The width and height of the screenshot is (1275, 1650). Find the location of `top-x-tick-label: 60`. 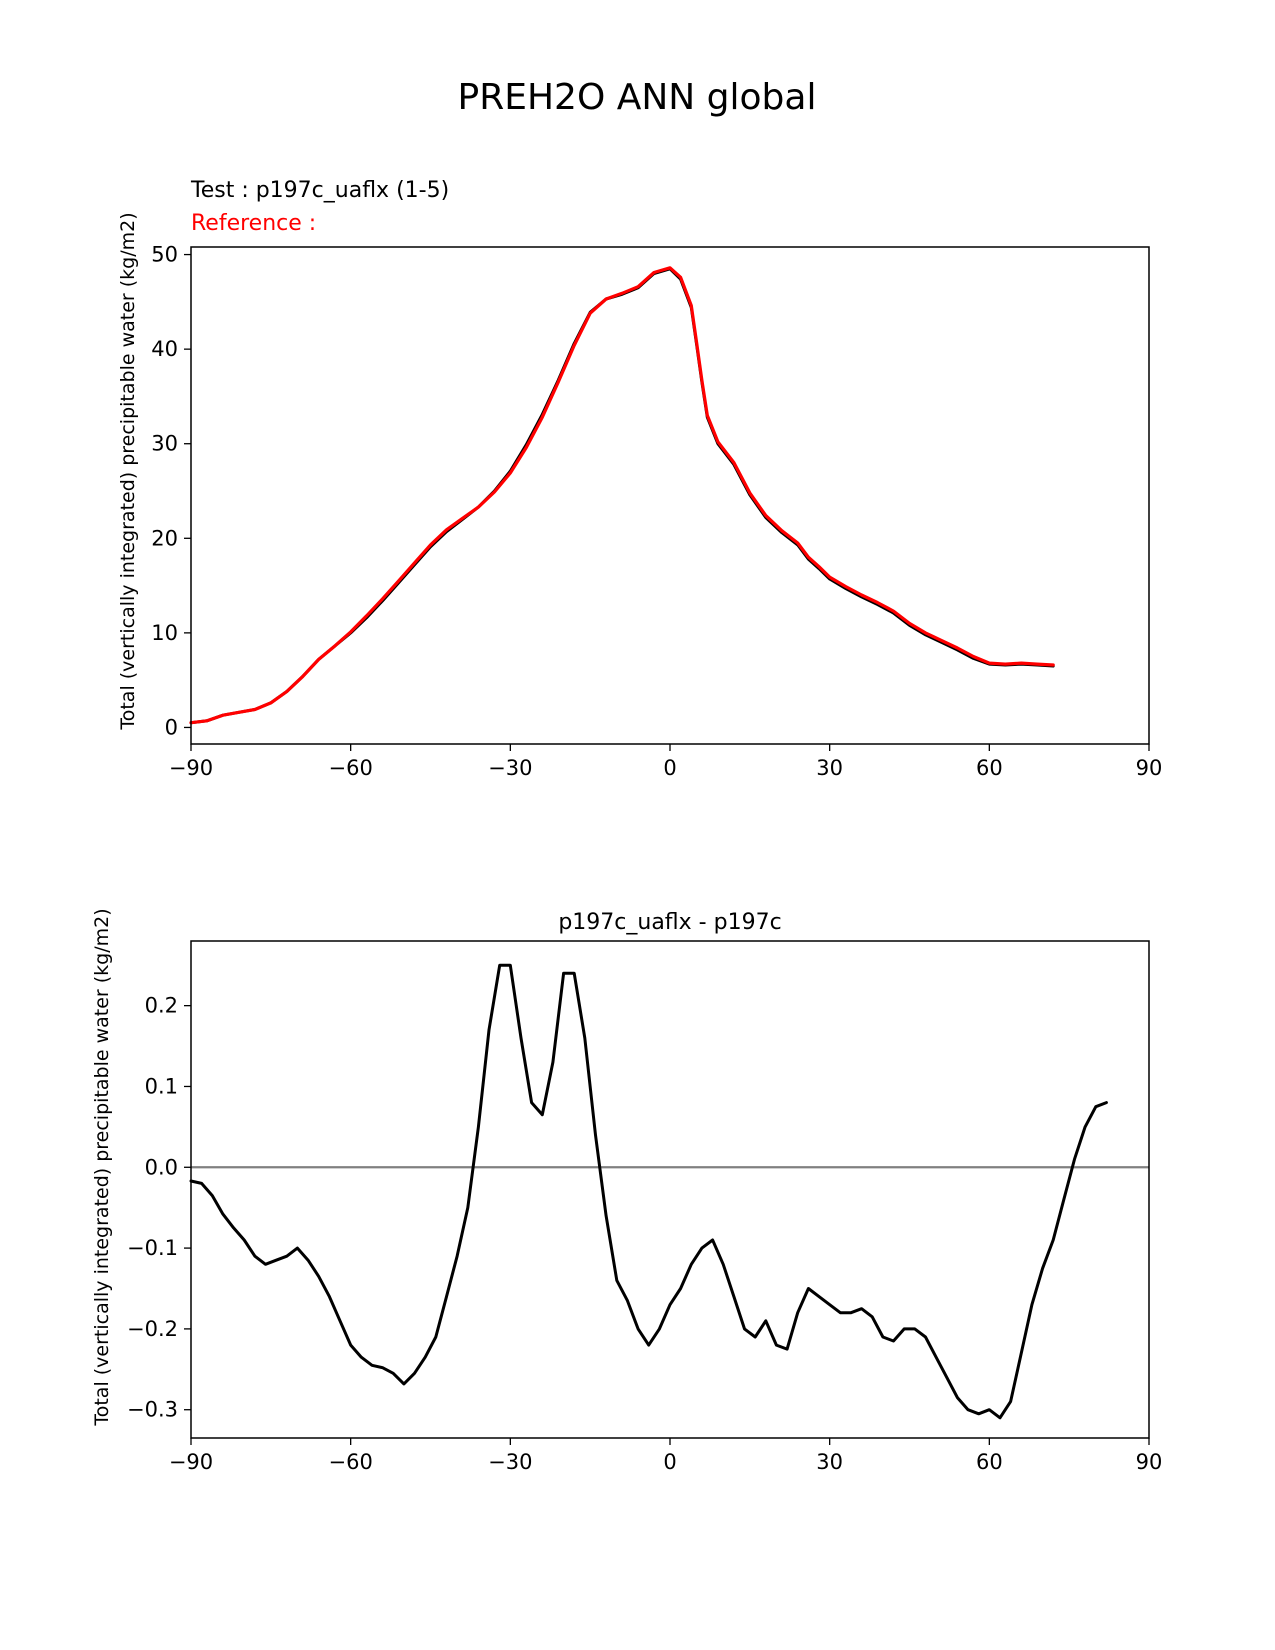

top-x-tick-label: 60 is located at coordinates (989, 768).